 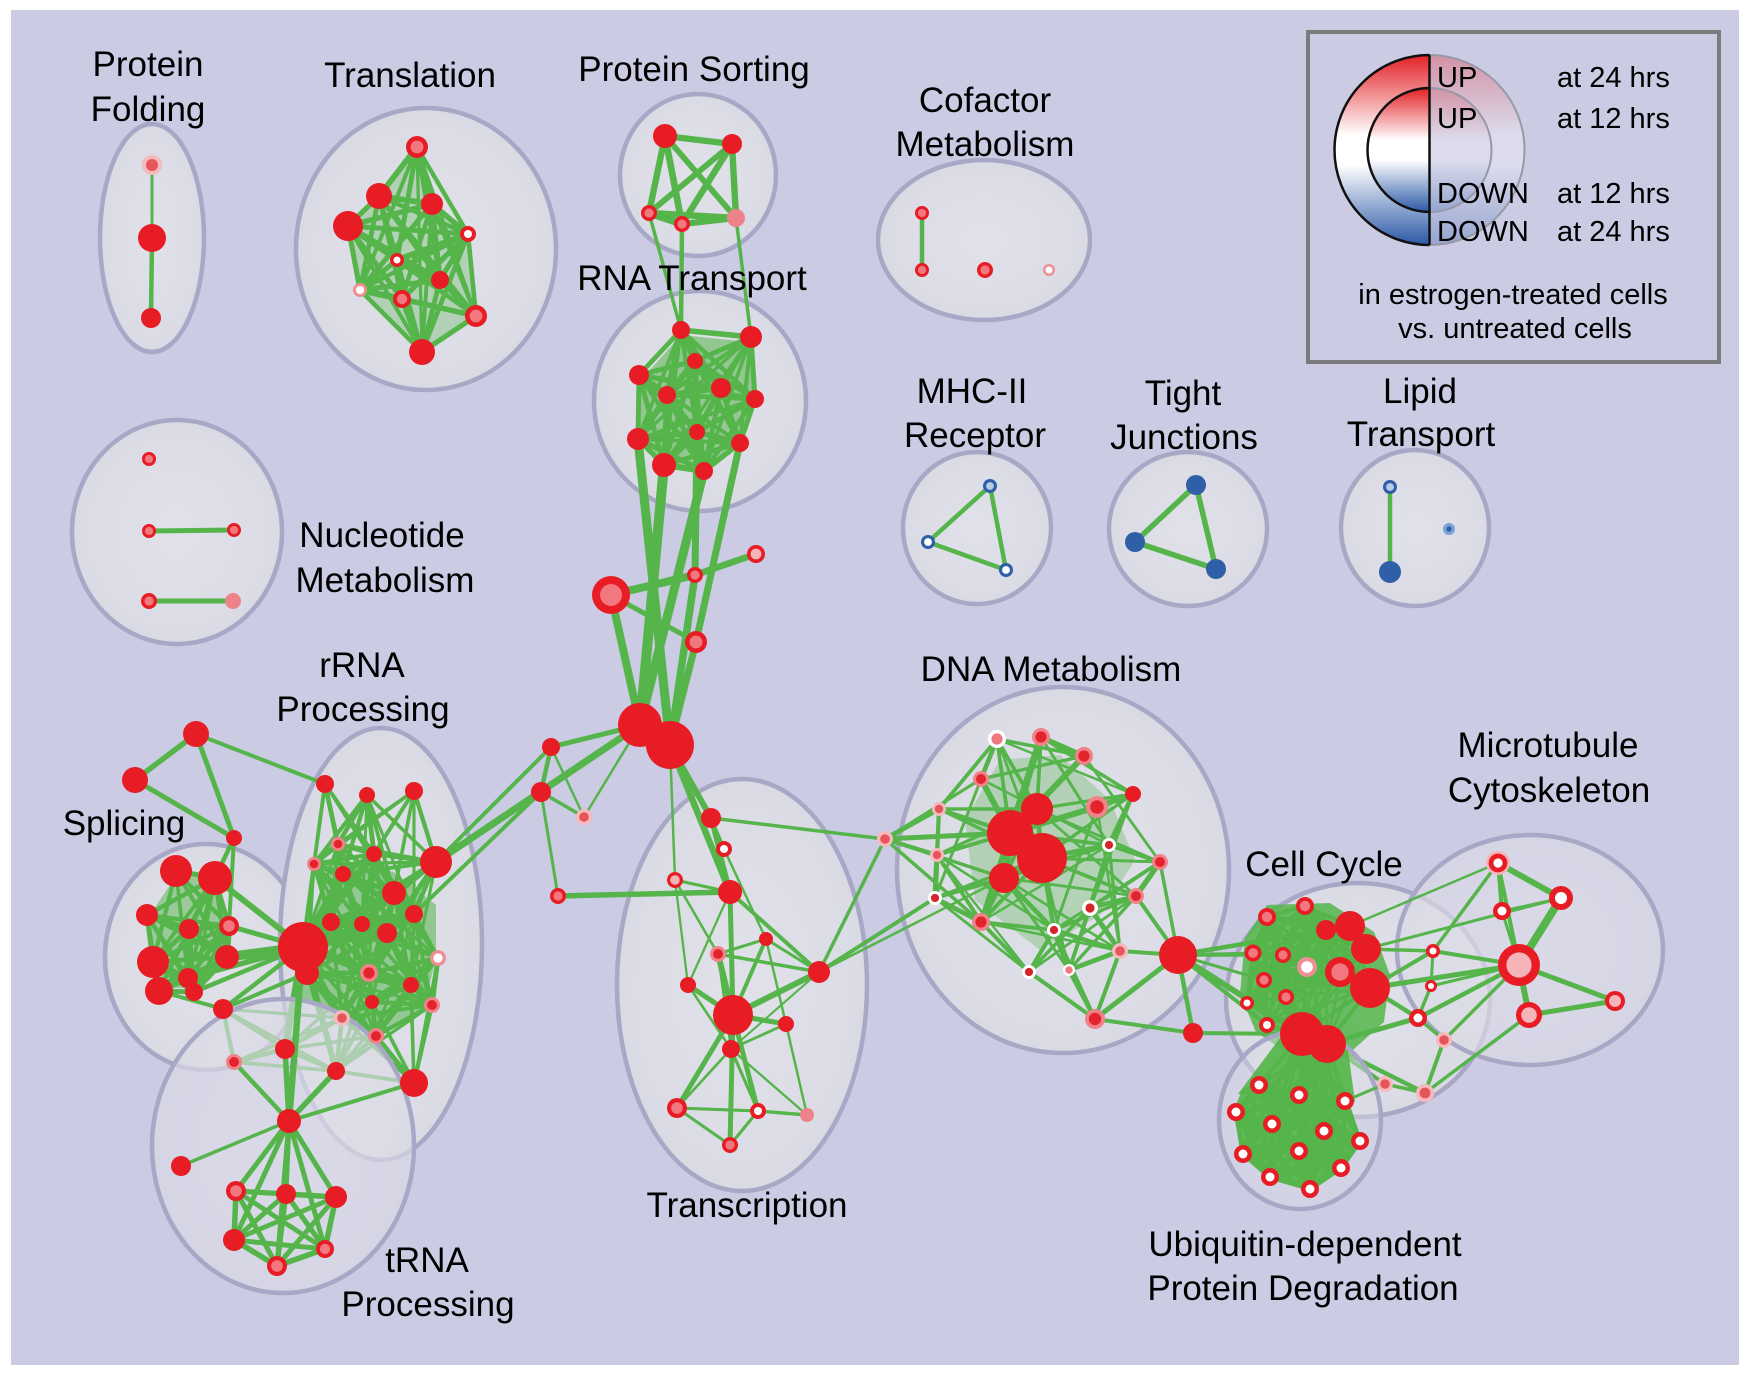 I want to click on svg-text: tRNA, so click(x=427, y=1260).